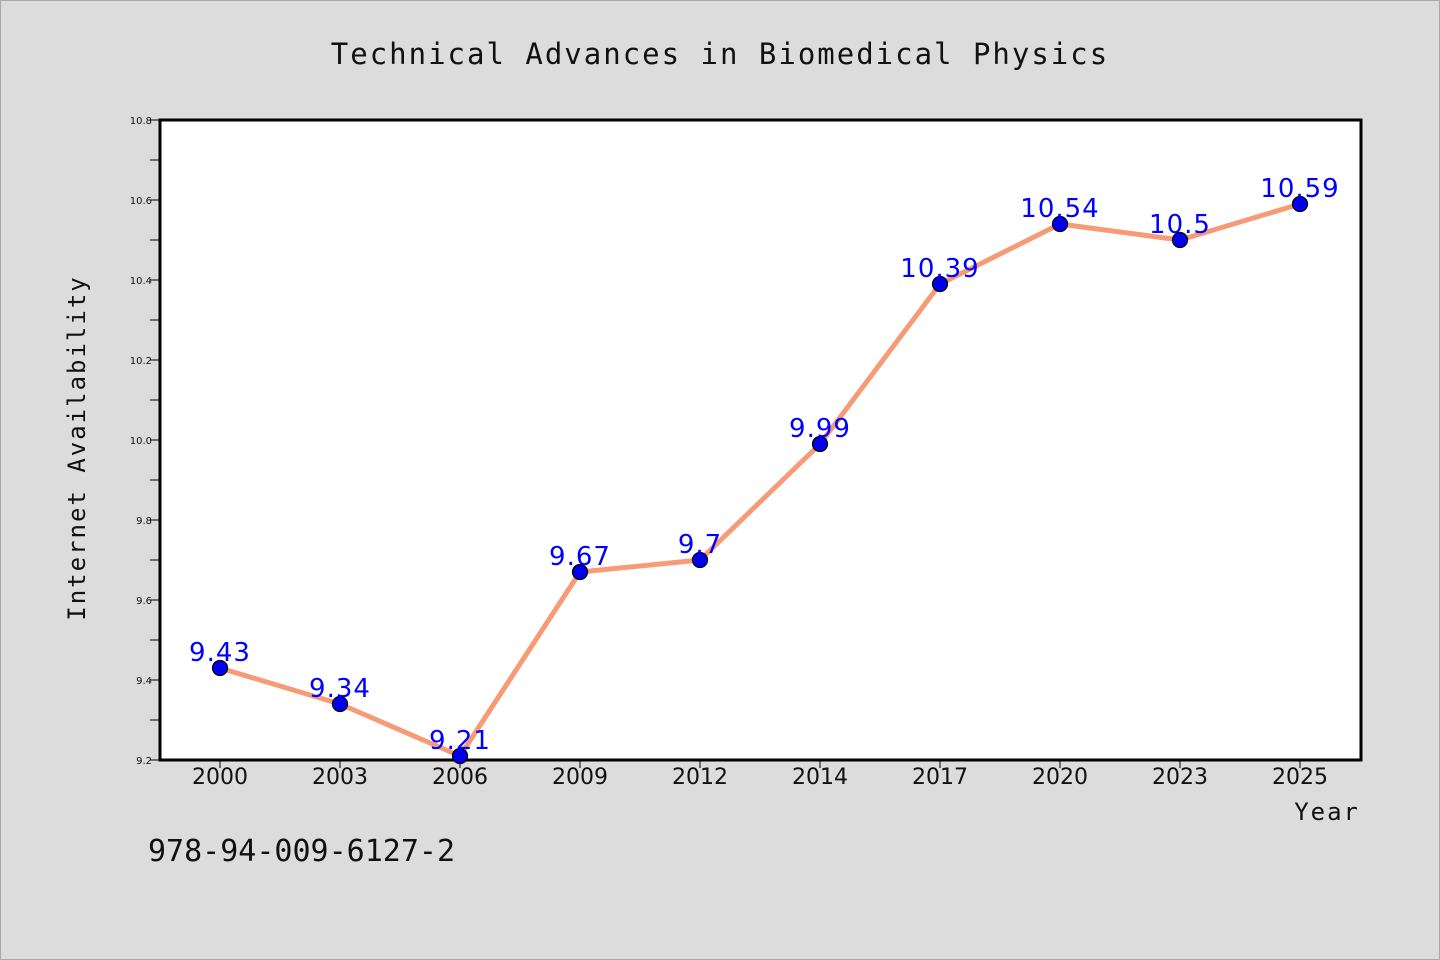 The image size is (1440, 960). What do you see at coordinates (1180, 225) in the screenshot?
I see `data-label: 10.5` at bounding box center [1180, 225].